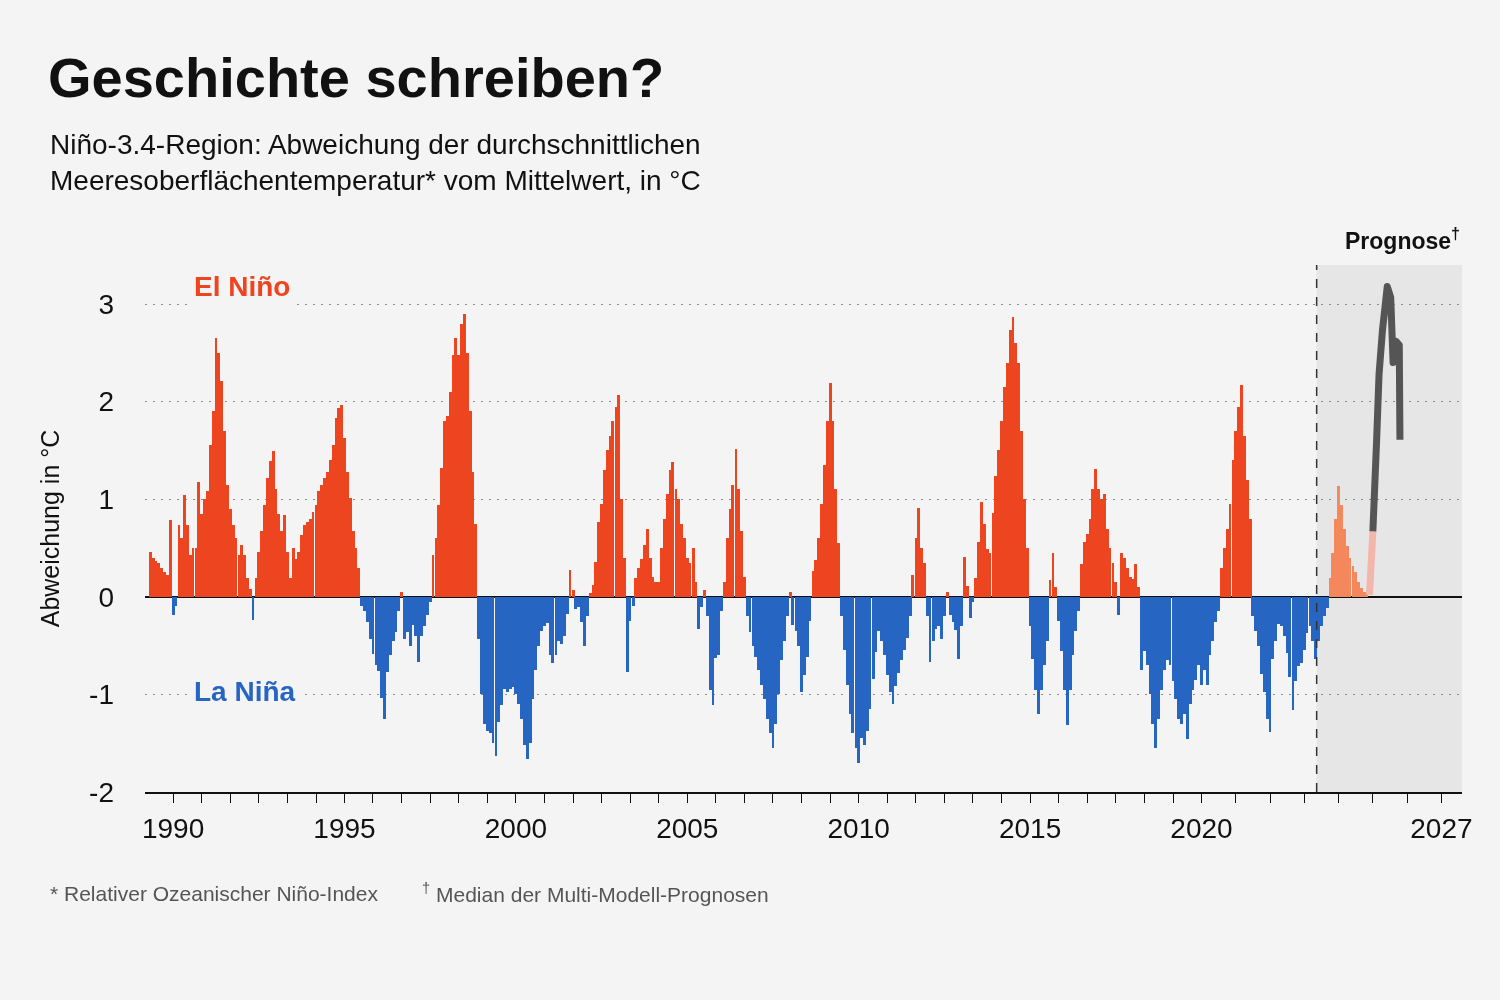 The image size is (1500, 1000). I want to click on text: $^{†}$ Median der Multi-Modell-Prognosen, so click(595, 893).